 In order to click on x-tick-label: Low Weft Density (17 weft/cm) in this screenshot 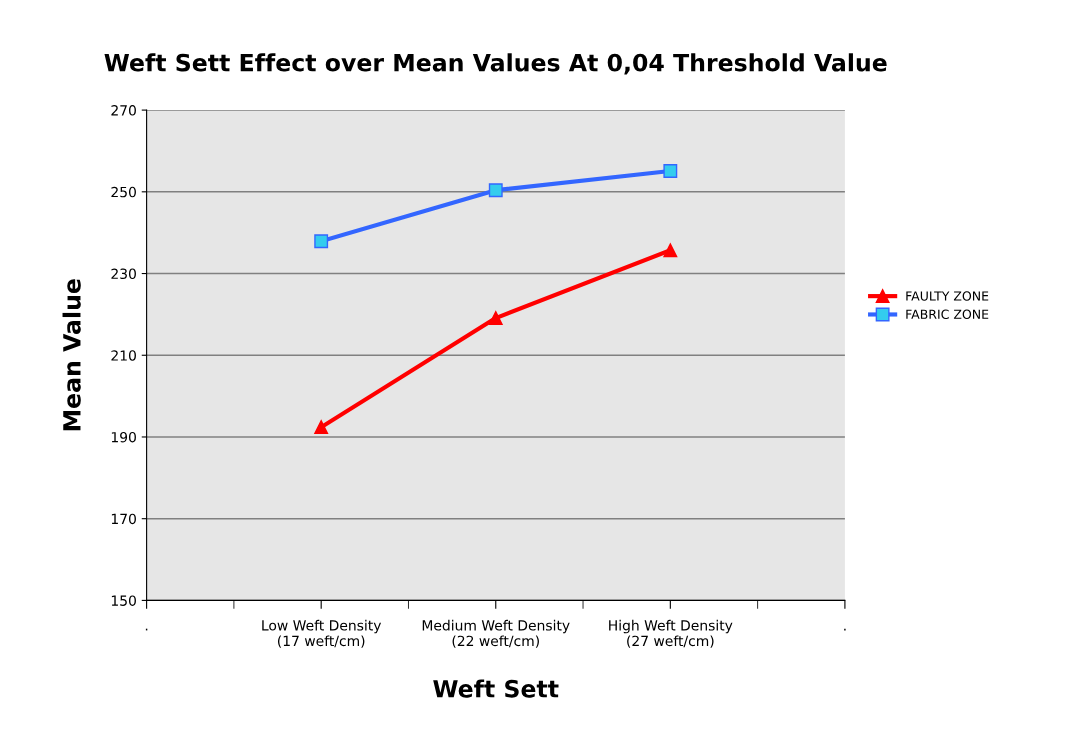, I will do `click(322, 633)`.